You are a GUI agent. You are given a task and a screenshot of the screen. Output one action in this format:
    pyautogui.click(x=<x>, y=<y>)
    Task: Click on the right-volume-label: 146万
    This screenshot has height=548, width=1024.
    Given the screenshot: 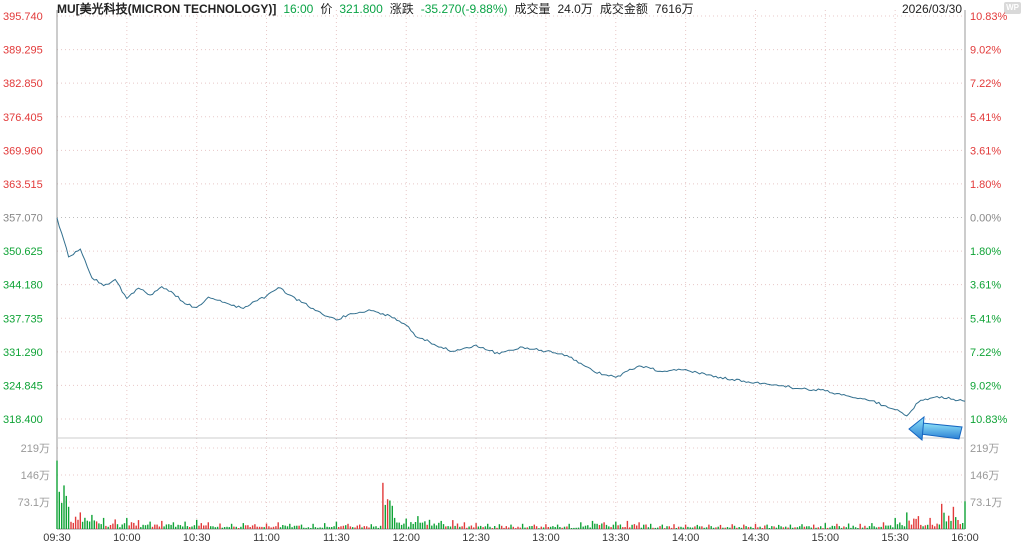 What is the action you would take?
    pyautogui.click(x=984, y=476)
    